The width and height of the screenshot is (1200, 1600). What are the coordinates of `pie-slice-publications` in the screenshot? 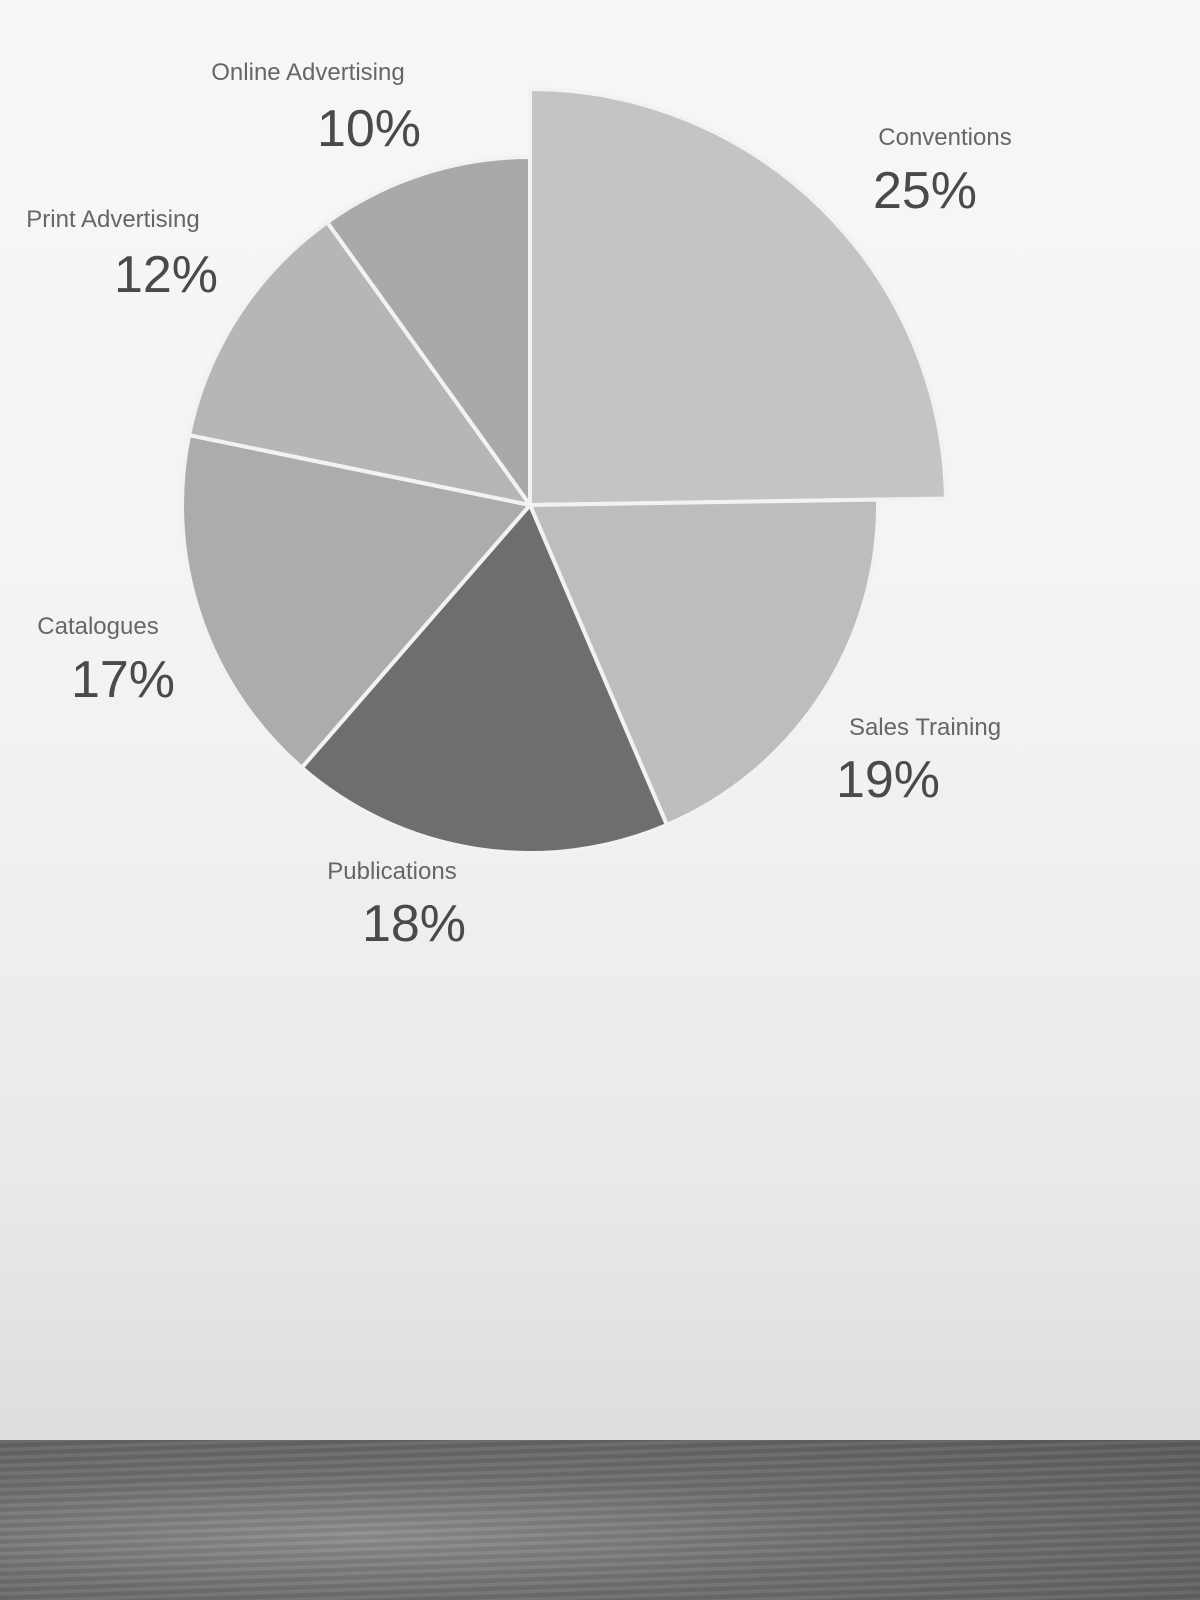 It's located at (484, 678).